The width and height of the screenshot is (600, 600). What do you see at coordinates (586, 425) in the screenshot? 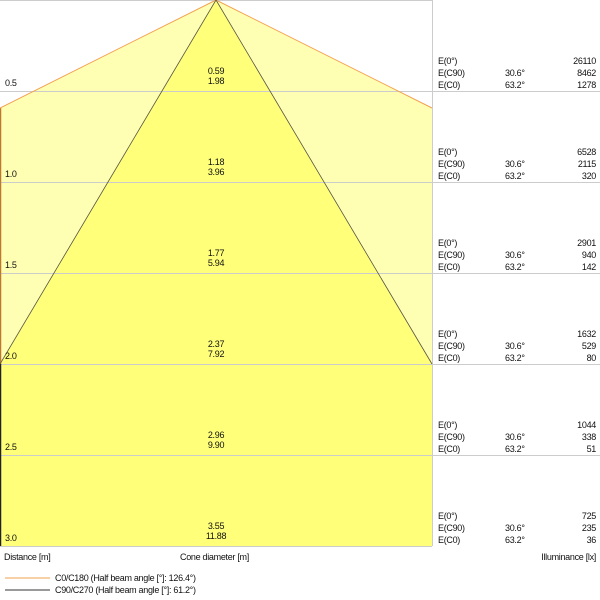
I see `e0-value: 1044` at bounding box center [586, 425].